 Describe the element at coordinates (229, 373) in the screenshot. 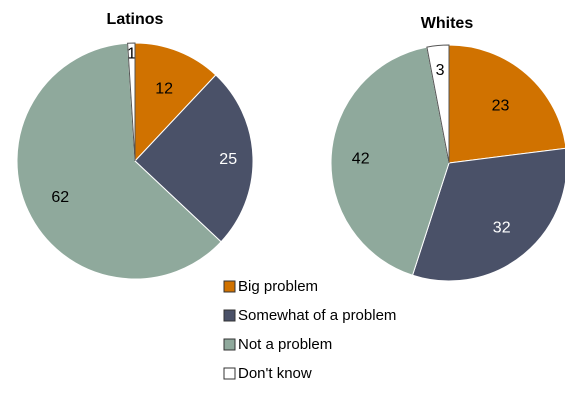

I see `legend-swatch-don-t-know` at that location.